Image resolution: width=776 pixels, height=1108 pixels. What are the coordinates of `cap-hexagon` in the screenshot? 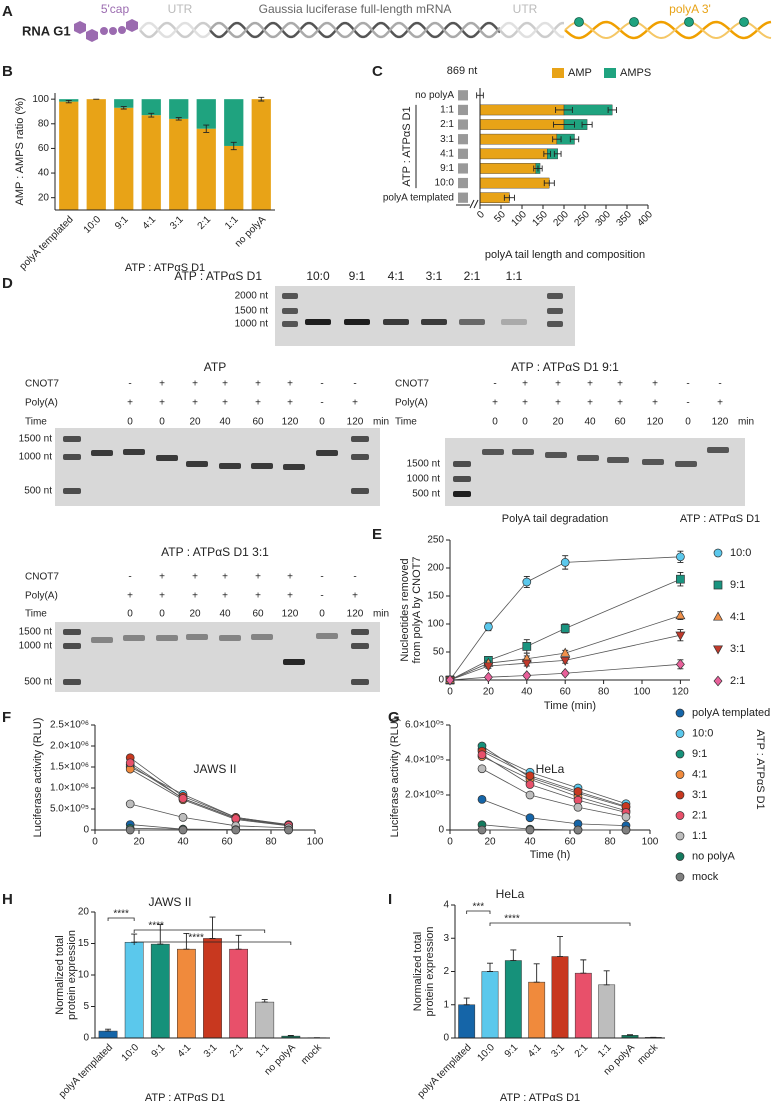 It's located at (92, 35).